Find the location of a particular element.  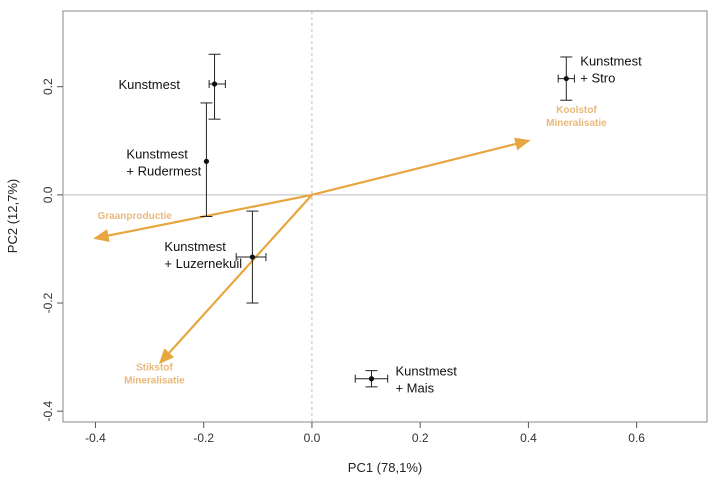

loading-arrow-label: Graanproductie is located at coordinates (134, 216).